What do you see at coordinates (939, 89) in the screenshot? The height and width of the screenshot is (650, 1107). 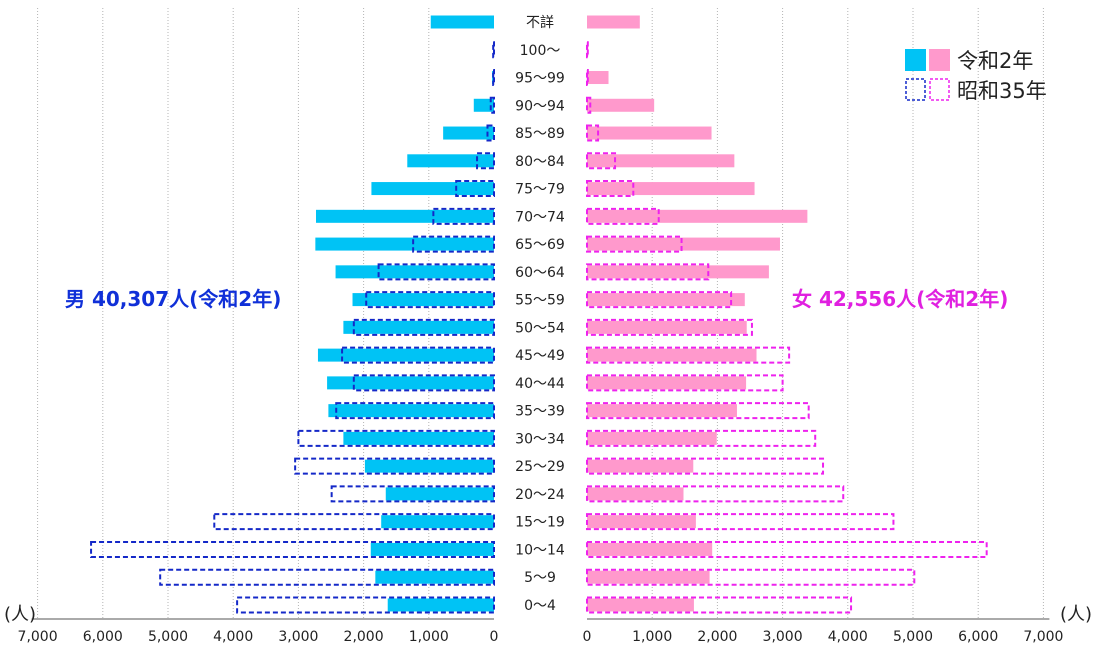 I see `legend-swatch-female-dashed` at bounding box center [939, 89].